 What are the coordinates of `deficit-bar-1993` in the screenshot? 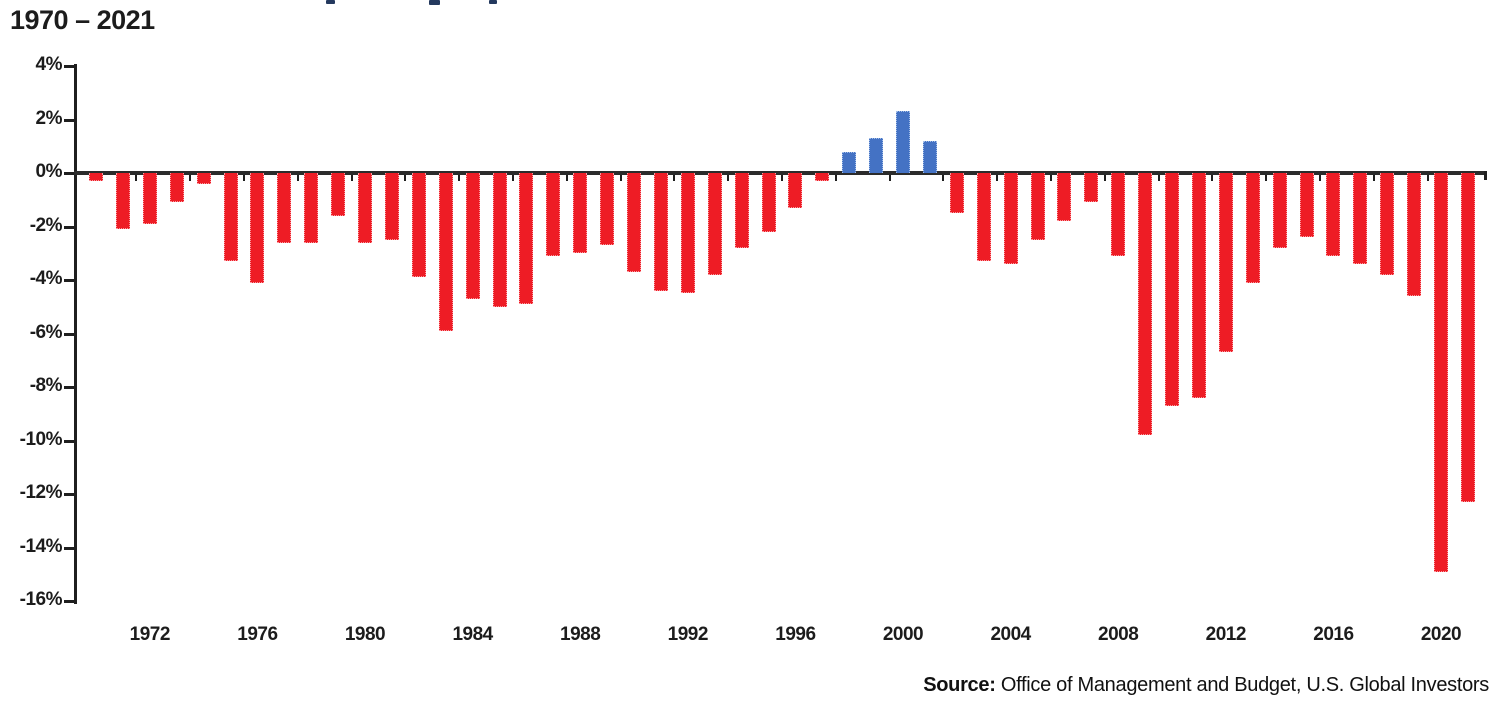 It's located at (714, 224).